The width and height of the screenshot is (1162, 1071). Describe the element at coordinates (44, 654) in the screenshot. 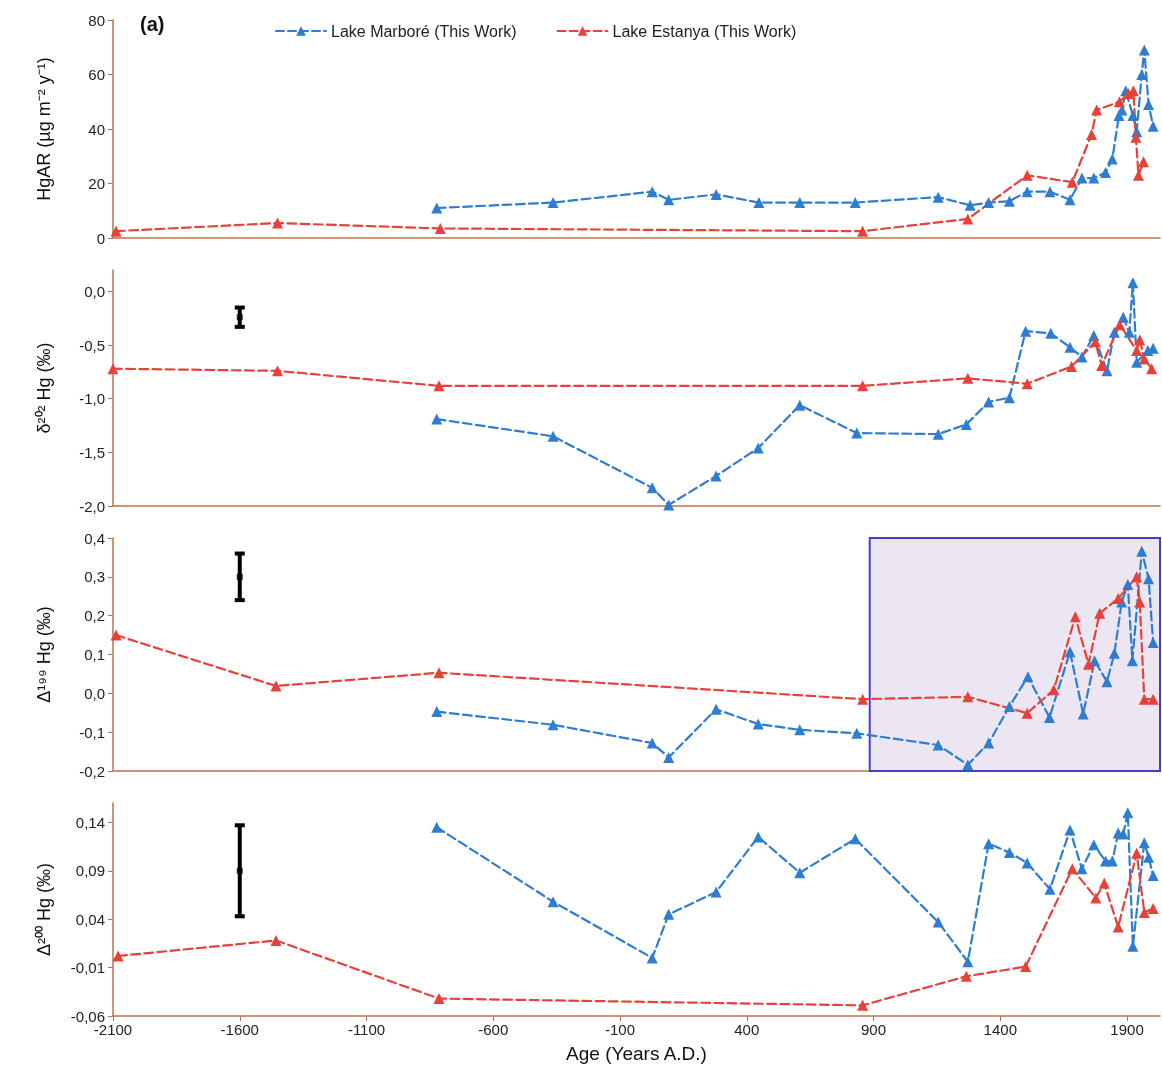

I see `y-axis-title: Δ¹⁹⁹ Hg (‰)` at that location.